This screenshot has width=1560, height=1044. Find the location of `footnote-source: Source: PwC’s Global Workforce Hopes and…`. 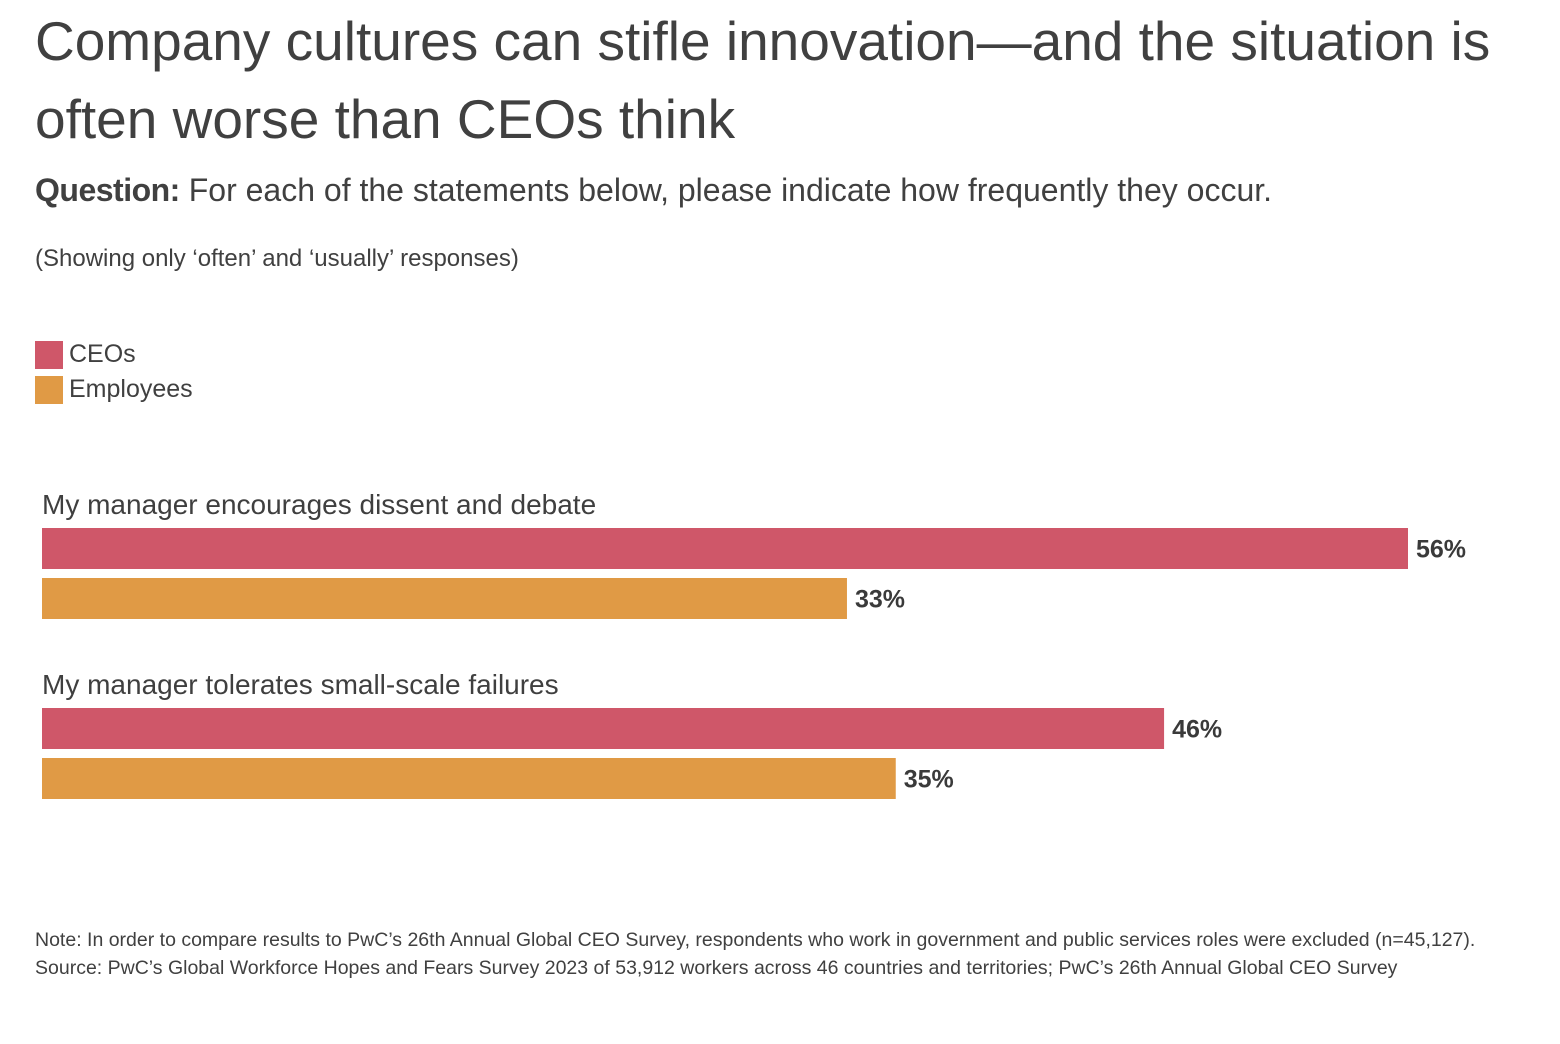

footnote-source: Source: PwC’s Global Workforce Hopes and… is located at coordinates (716, 968).